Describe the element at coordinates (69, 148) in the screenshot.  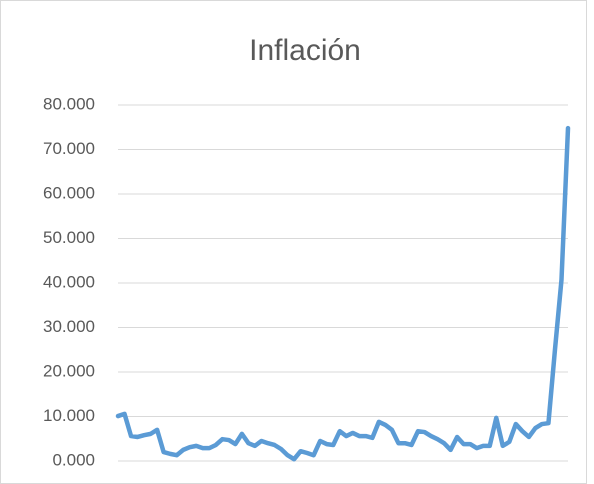
I see `y-tick-label: 70.000` at that location.